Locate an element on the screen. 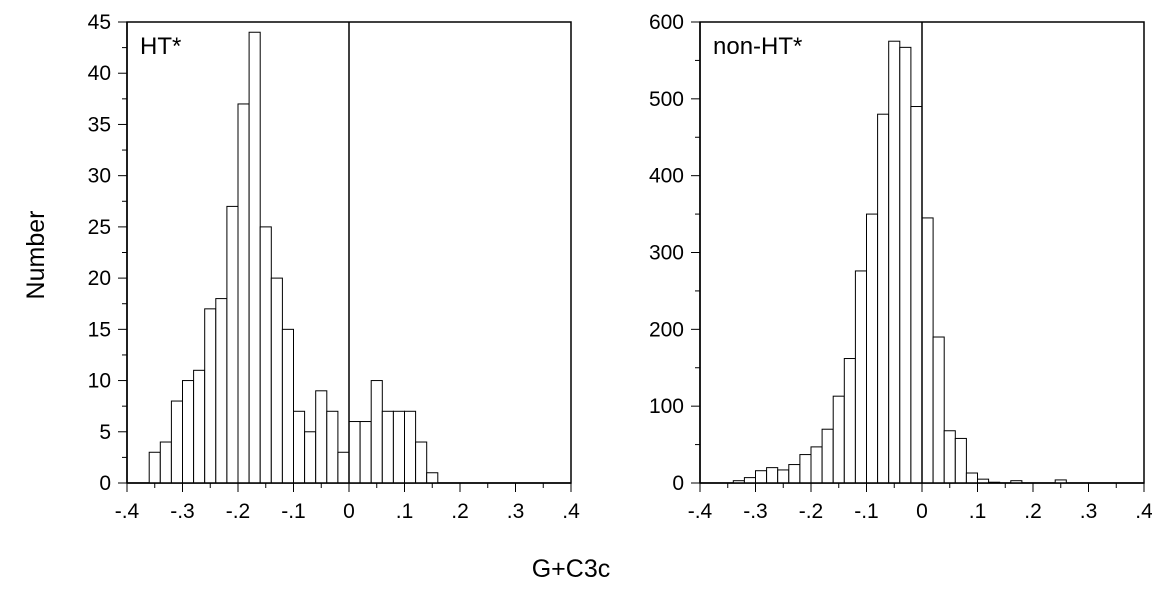 The height and width of the screenshot is (592, 1152). y-tick-label: 35 is located at coordinates (99, 124).